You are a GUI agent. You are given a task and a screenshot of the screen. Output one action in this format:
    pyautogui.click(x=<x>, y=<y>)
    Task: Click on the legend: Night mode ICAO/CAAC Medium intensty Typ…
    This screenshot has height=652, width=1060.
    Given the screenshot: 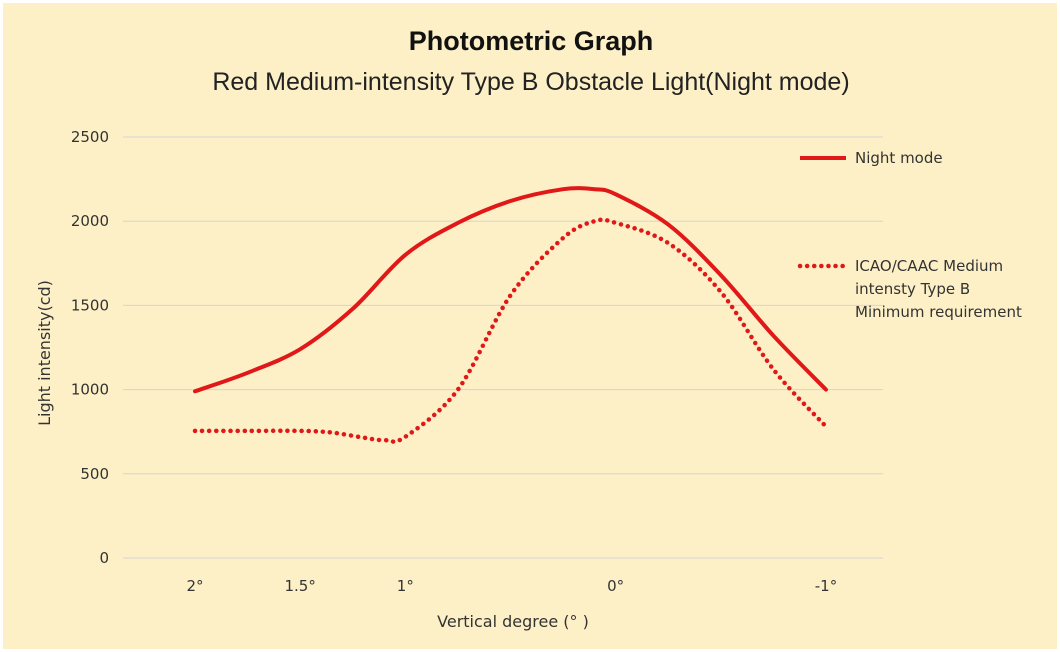 What is the action you would take?
    pyautogui.click(x=909, y=235)
    